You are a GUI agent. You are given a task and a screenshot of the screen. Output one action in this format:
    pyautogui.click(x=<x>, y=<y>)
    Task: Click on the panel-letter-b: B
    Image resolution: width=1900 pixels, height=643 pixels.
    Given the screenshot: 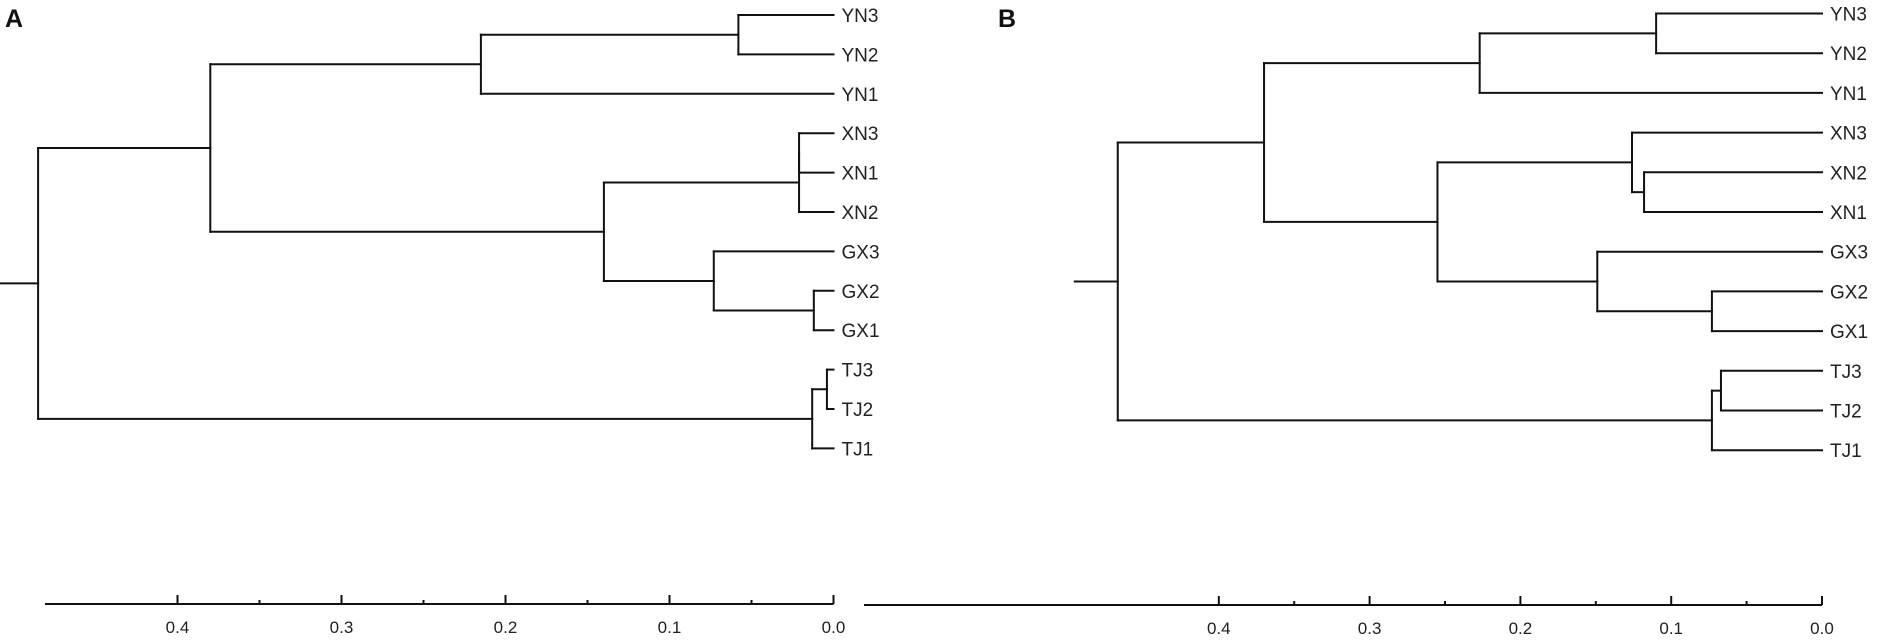 What is the action you would take?
    pyautogui.click(x=1007, y=19)
    